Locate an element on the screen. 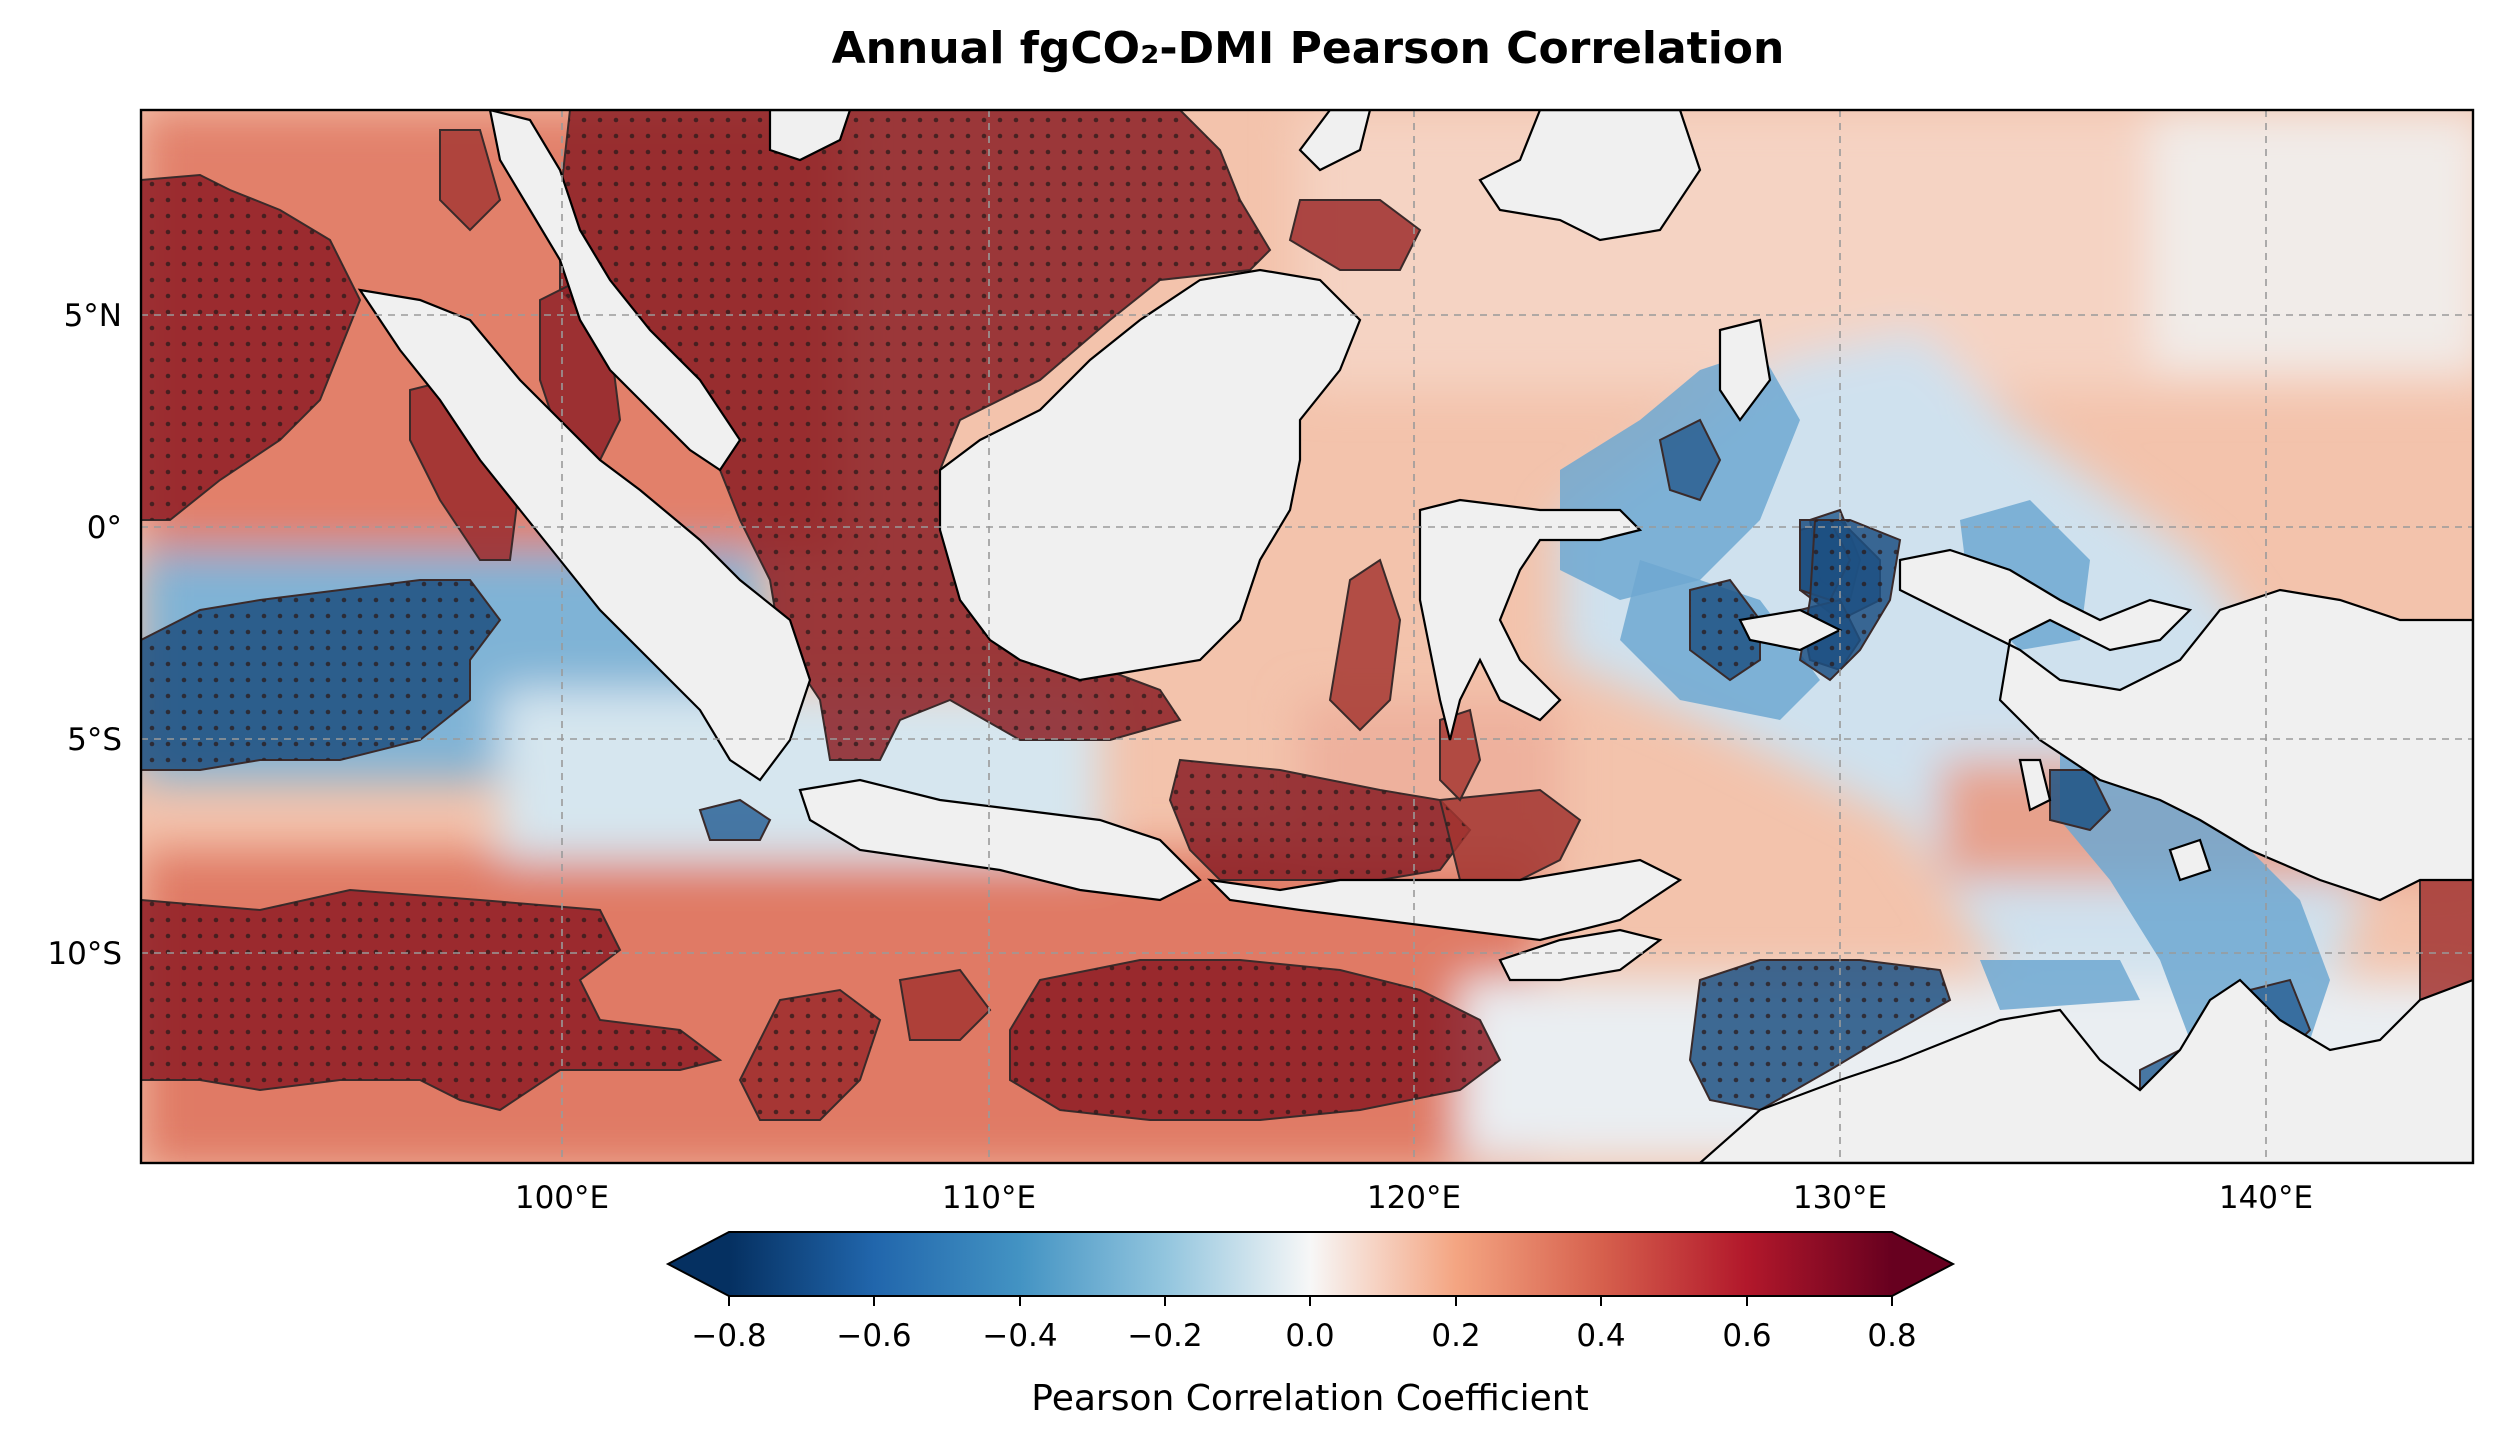 The width and height of the screenshot is (2496, 1447). region-sio3 is located at coordinates (945, 1004).